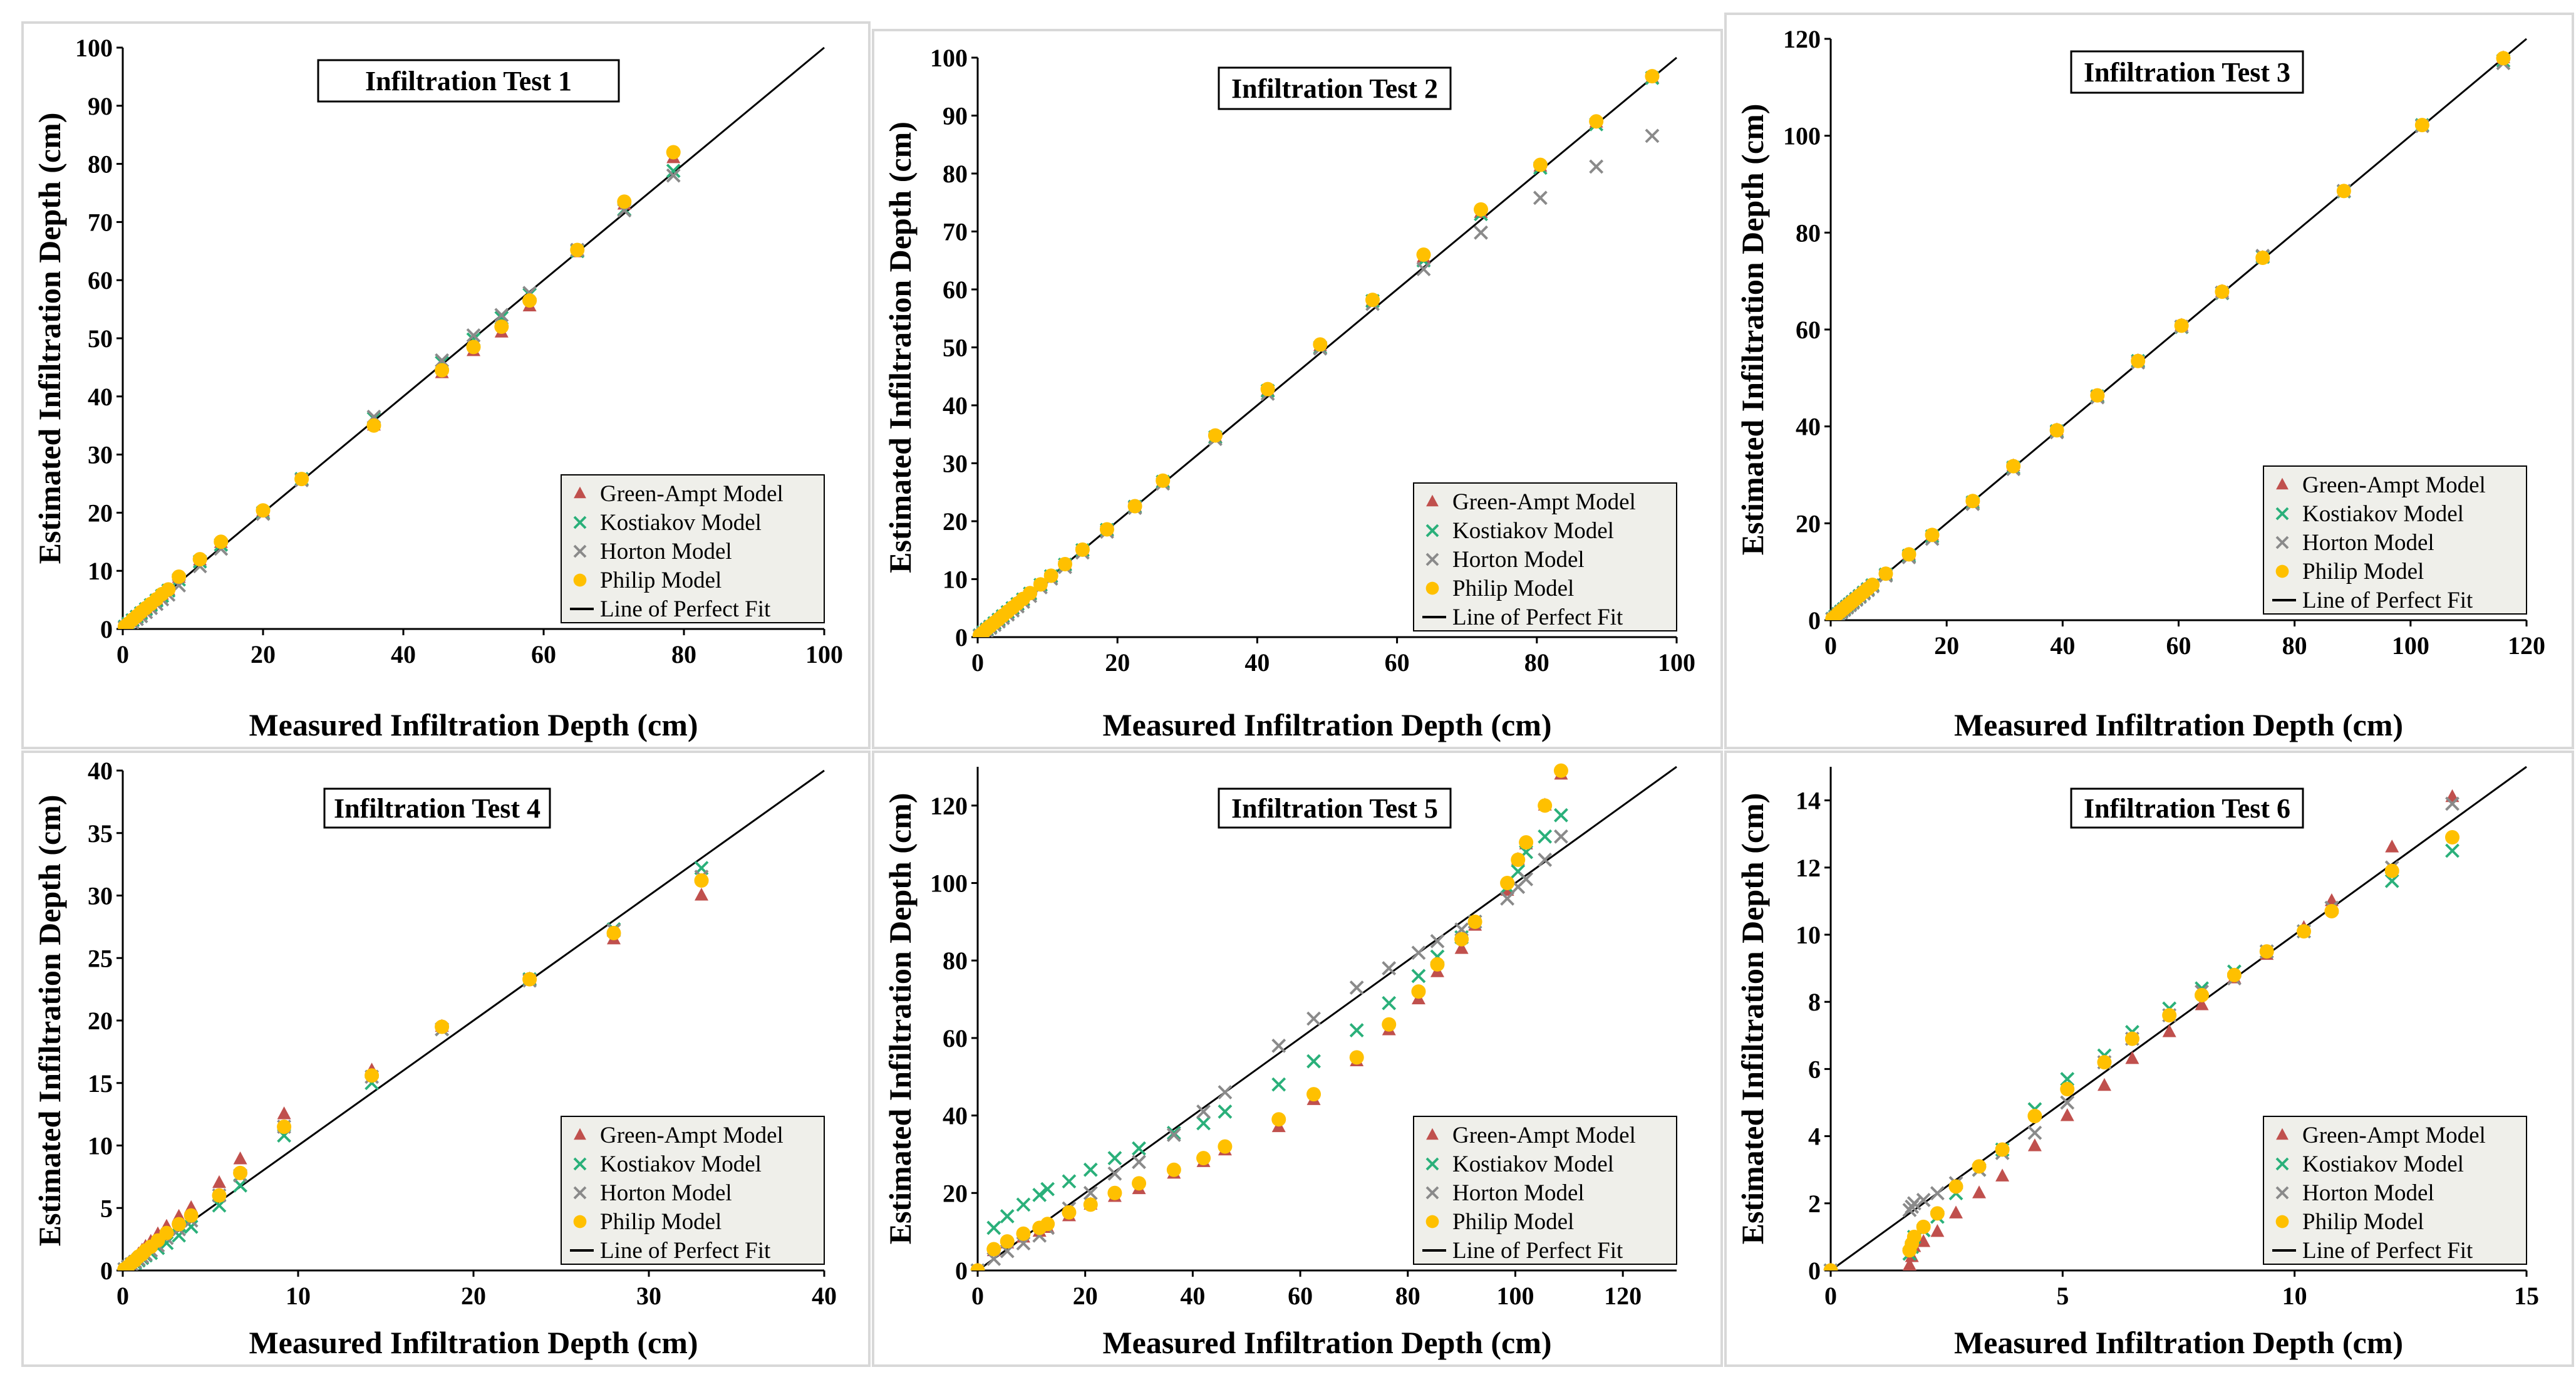  What do you see at coordinates (1257, 662) in the screenshot?
I see `x-tick-label: 40` at bounding box center [1257, 662].